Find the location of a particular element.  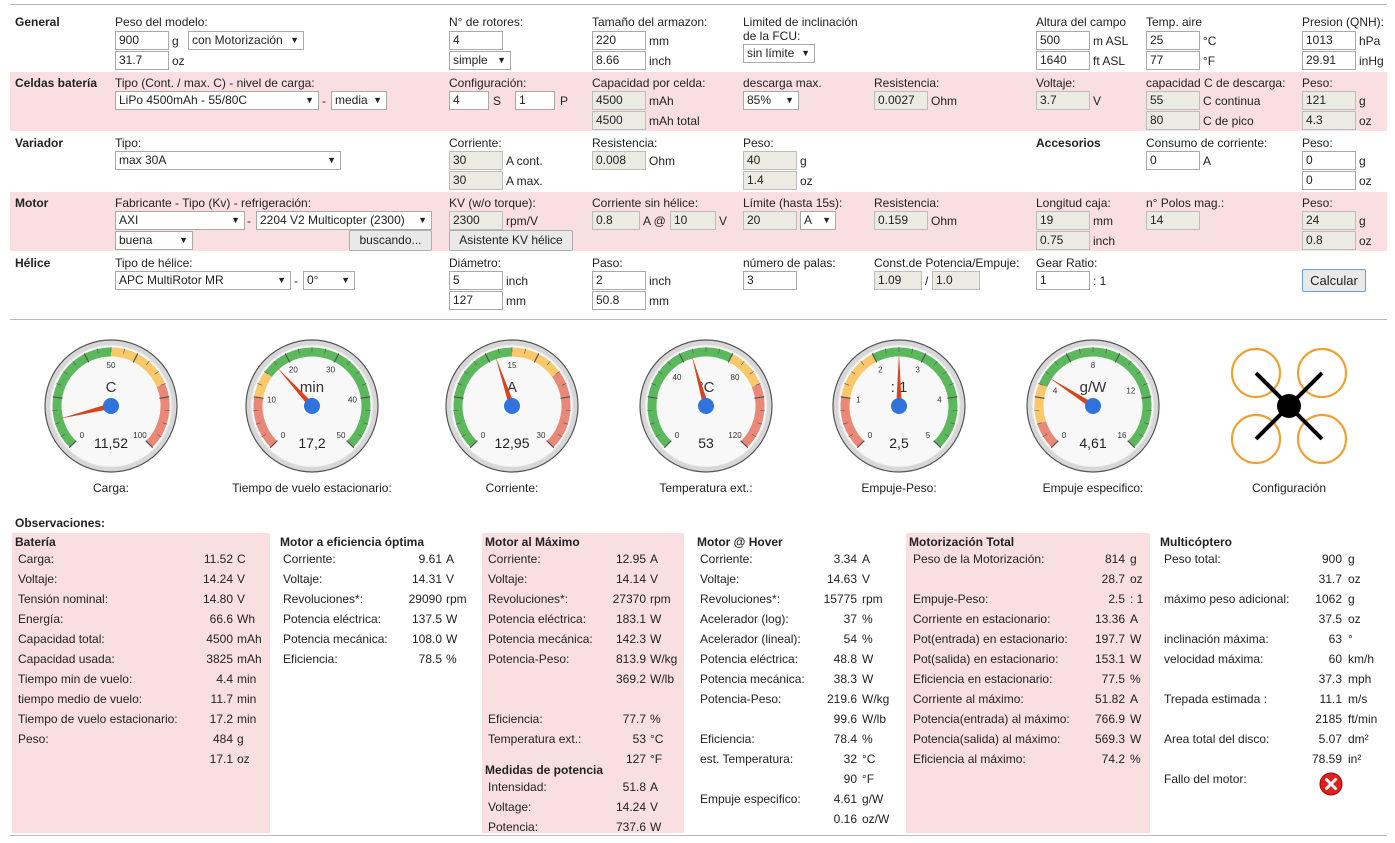

rotors-input: 4 is located at coordinates (476, 40).